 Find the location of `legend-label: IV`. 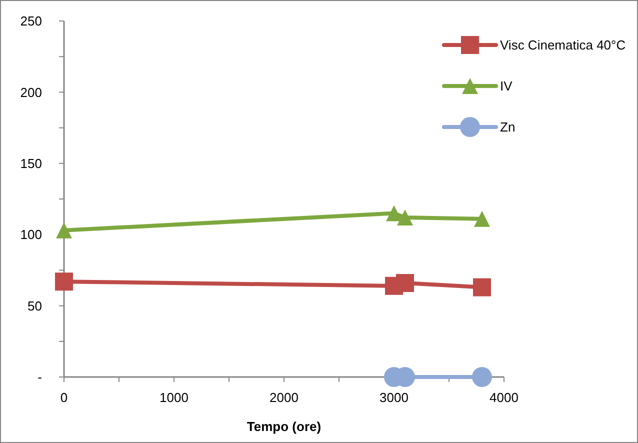

legend-label: IV is located at coordinates (506, 86).